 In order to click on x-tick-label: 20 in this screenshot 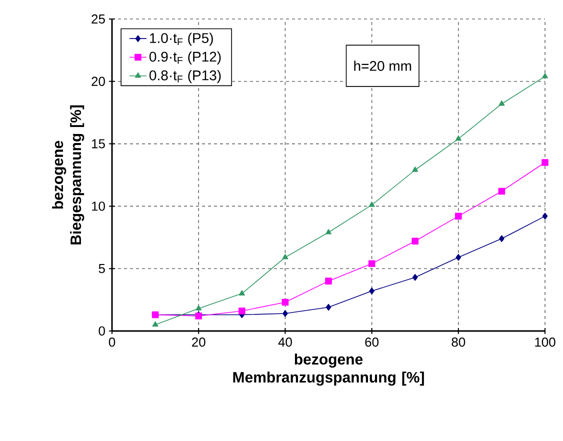, I will do `click(199, 342)`.